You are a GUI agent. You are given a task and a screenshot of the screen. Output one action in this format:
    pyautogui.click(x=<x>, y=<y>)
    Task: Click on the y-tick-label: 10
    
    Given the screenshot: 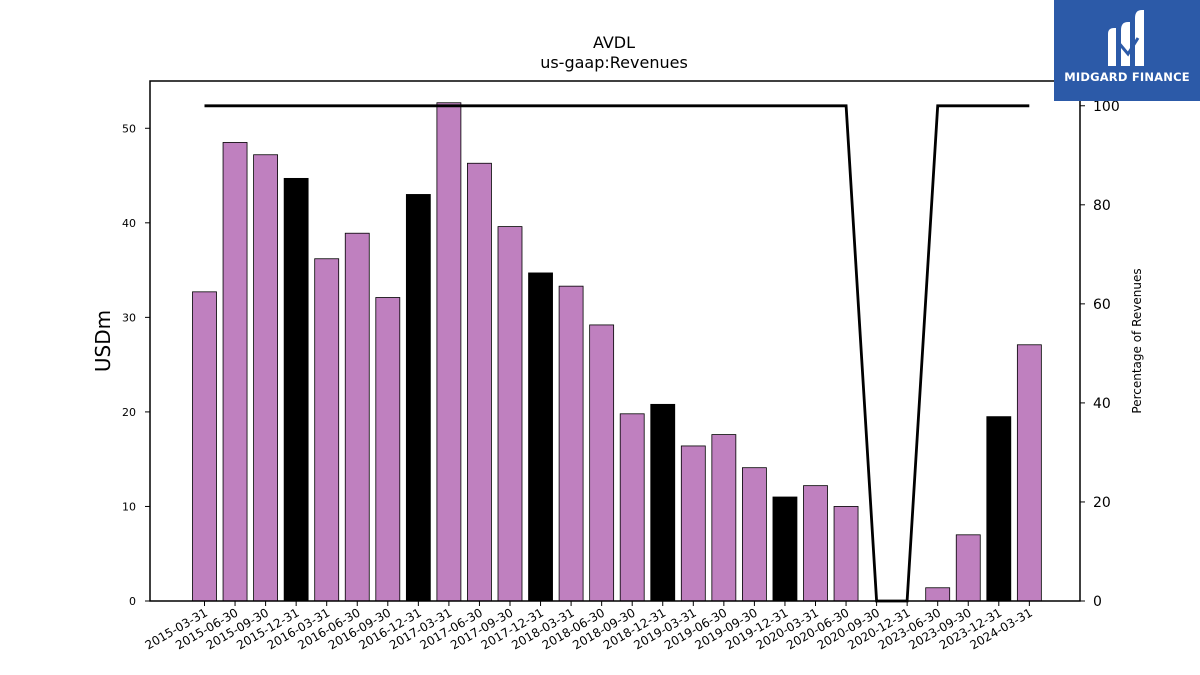 What is the action you would take?
    pyautogui.click(x=129, y=506)
    